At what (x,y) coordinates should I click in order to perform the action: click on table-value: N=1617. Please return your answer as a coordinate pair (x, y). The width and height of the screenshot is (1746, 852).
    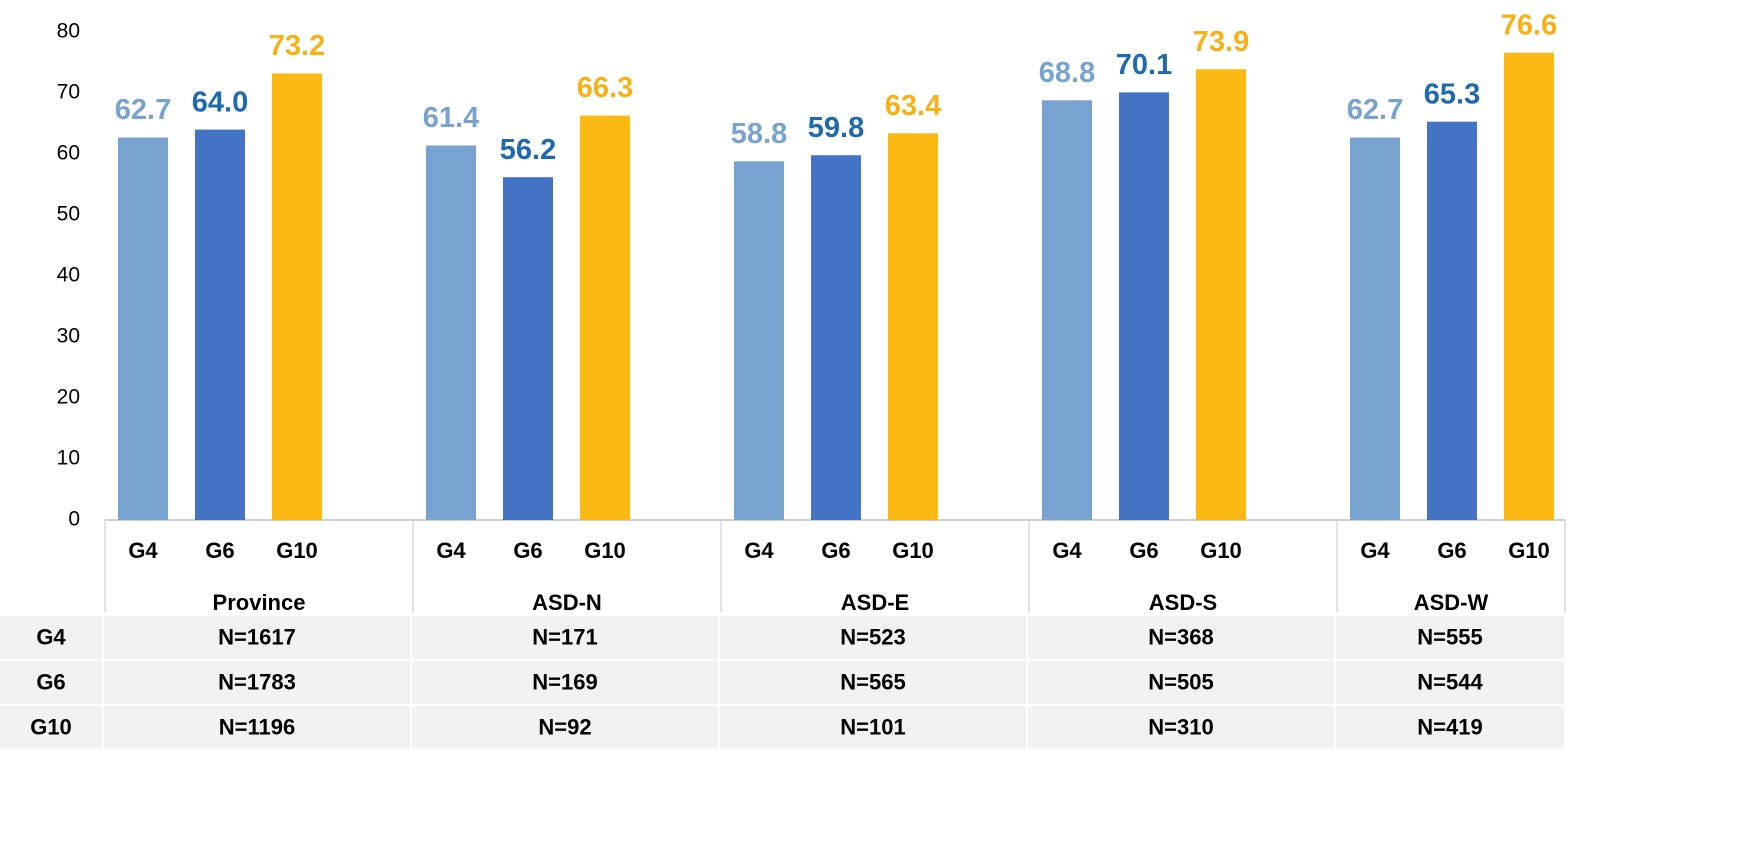
    Looking at the image, I should click on (257, 636).